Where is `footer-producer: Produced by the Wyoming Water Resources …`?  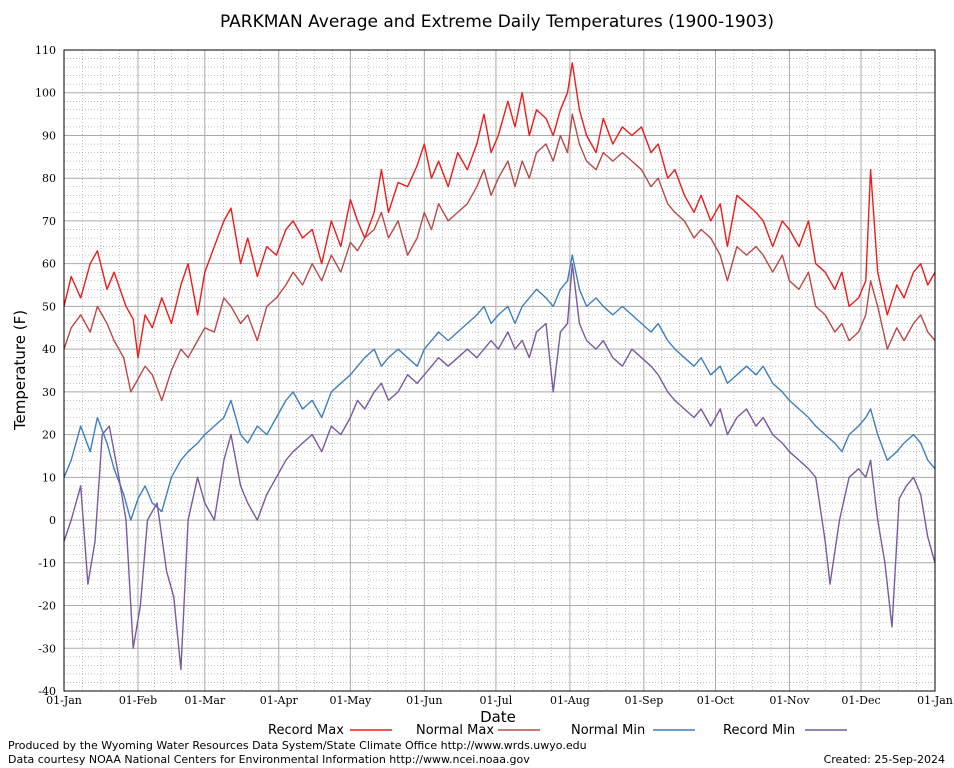
footer-producer: Produced by the Wyoming Water Resources … is located at coordinates (297, 745).